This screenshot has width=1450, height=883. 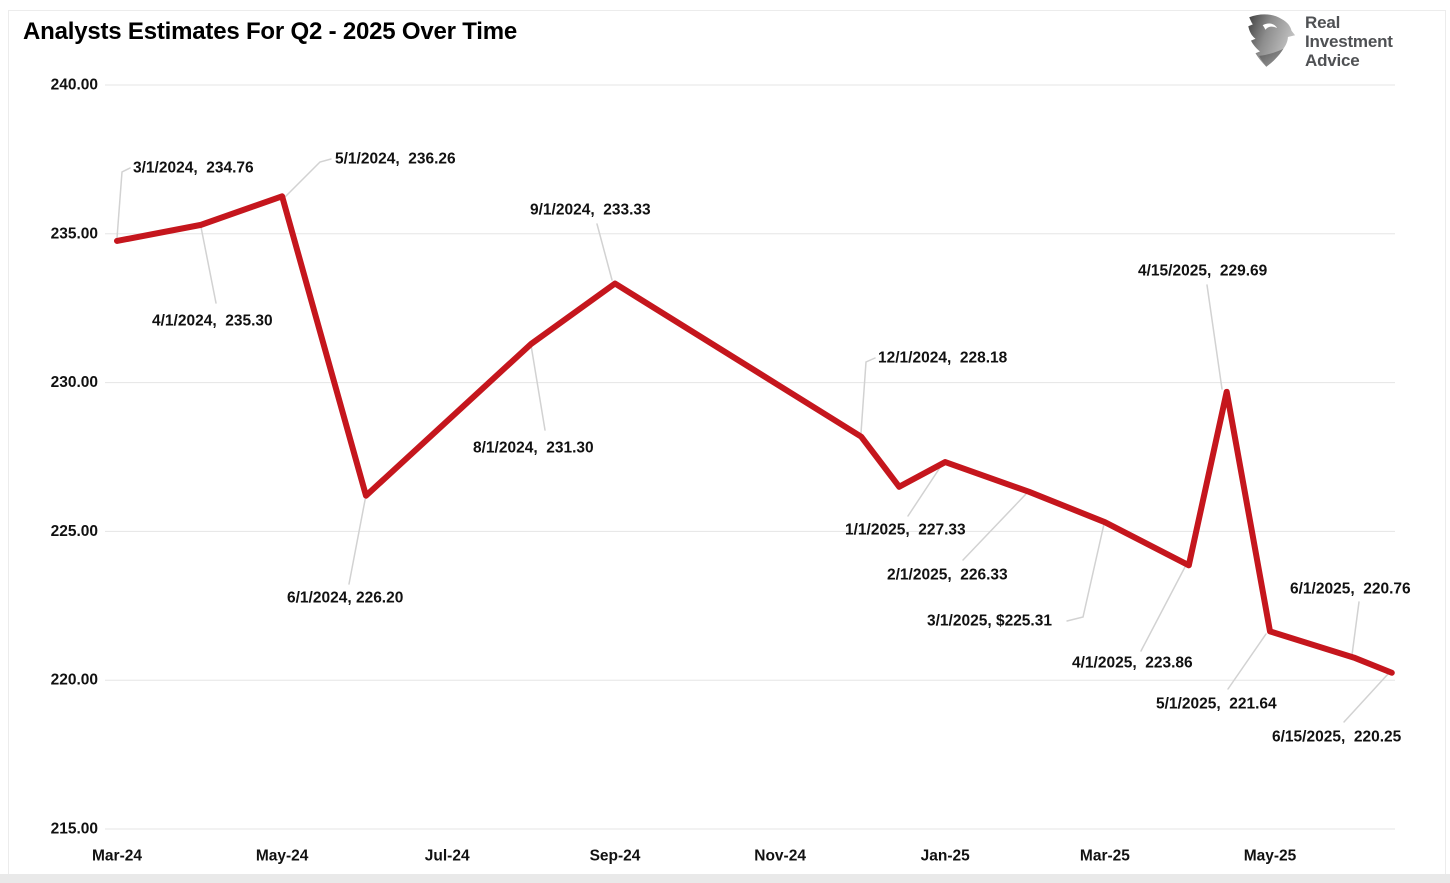 I want to click on y-tick-label: 235.00, so click(x=74, y=233).